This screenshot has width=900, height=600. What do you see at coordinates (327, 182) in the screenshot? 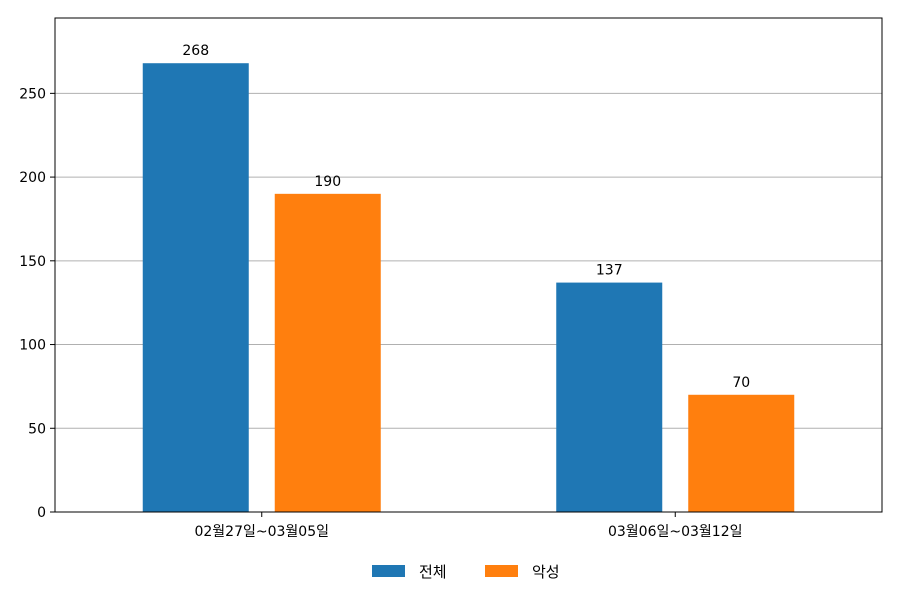
I see `data-label: 190` at bounding box center [327, 182].